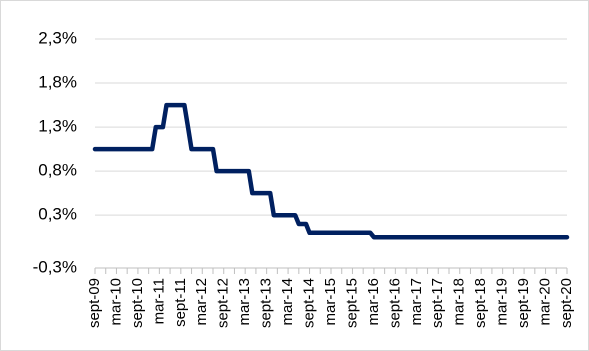 The height and width of the screenshot is (351, 589). I want to click on x-tick-label: sept-10, so click(137, 303).